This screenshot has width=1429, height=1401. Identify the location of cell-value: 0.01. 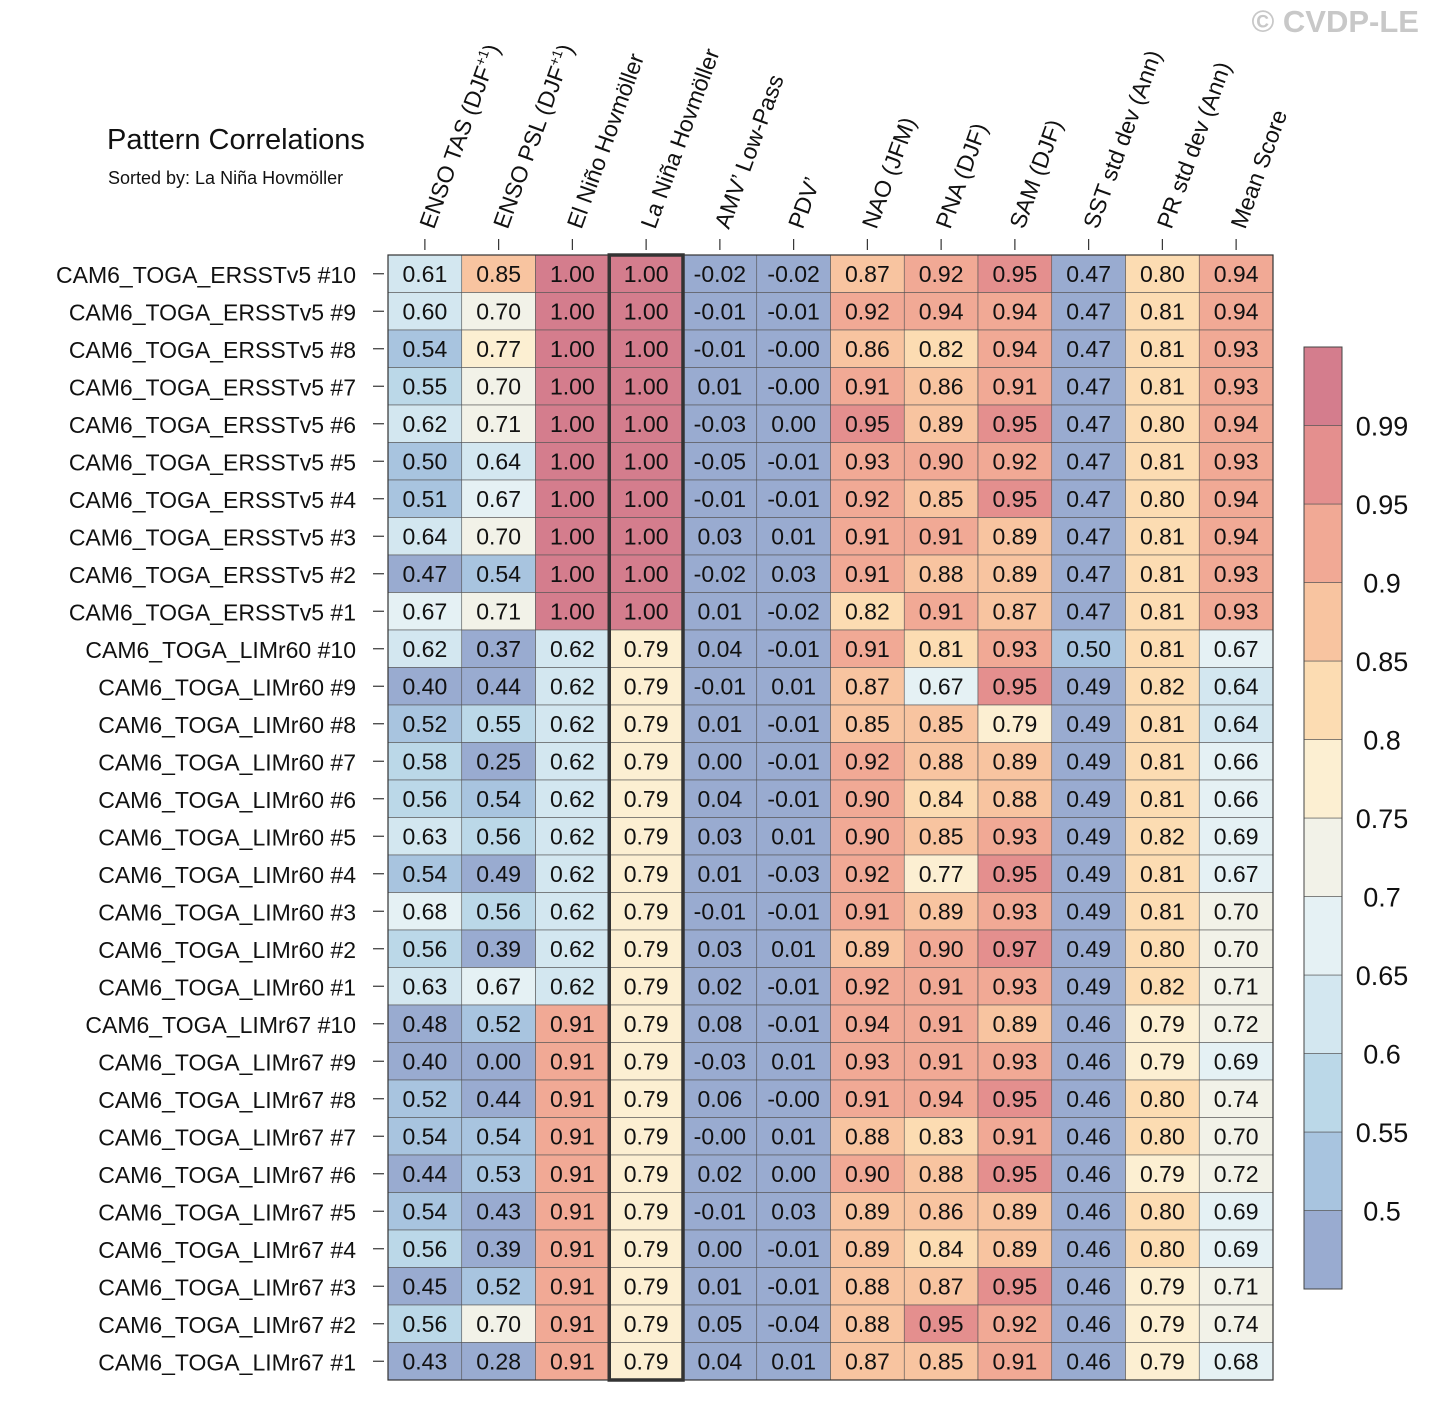
(793, 1361).